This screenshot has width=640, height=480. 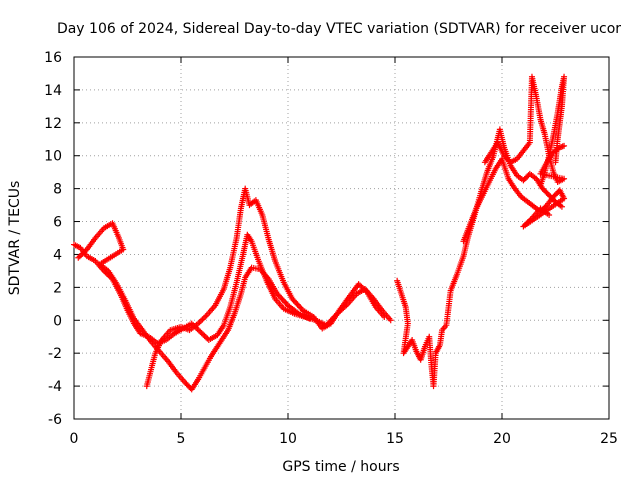 What do you see at coordinates (502, 439) in the screenshot?
I see `x-tick-label: 20` at bounding box center [502, 439].